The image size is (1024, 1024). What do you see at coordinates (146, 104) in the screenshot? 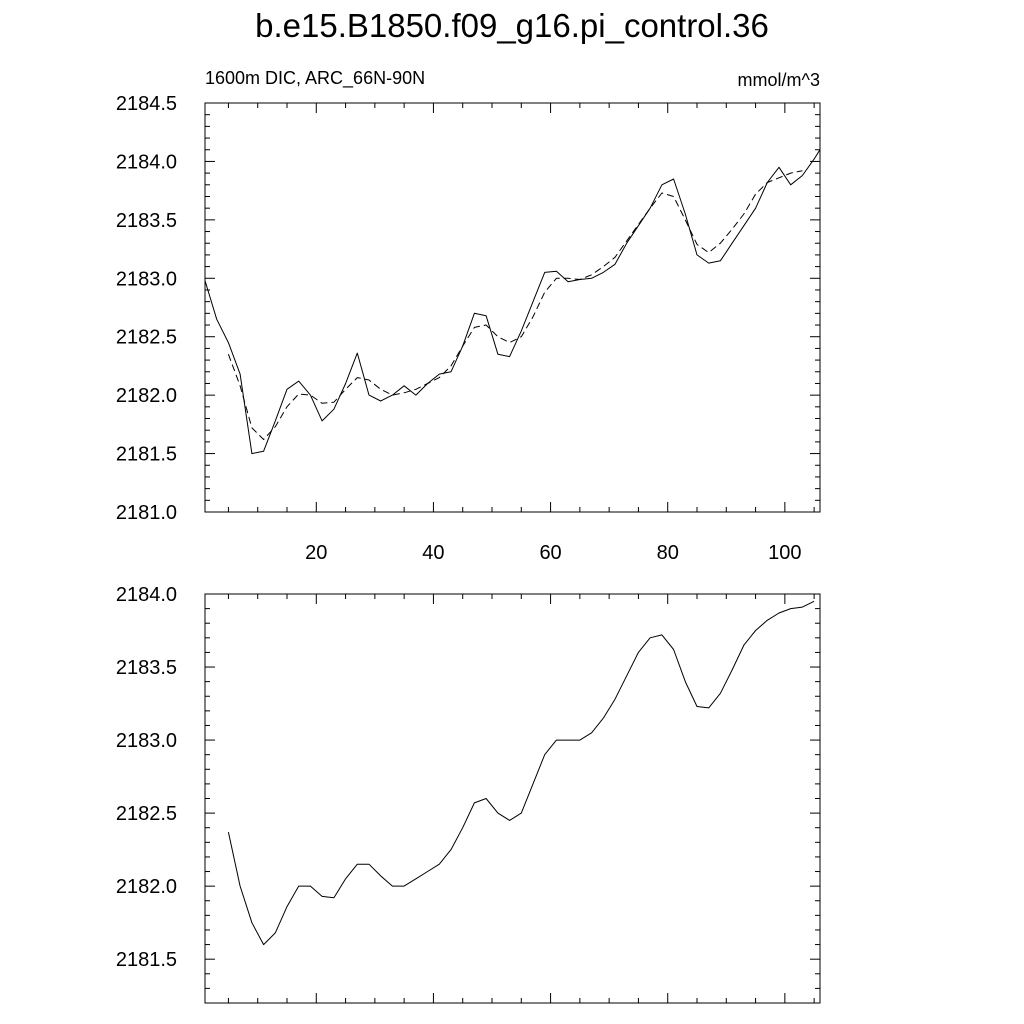
I see `y-tick-label: 2184.5` at bounding box center [146, 104].